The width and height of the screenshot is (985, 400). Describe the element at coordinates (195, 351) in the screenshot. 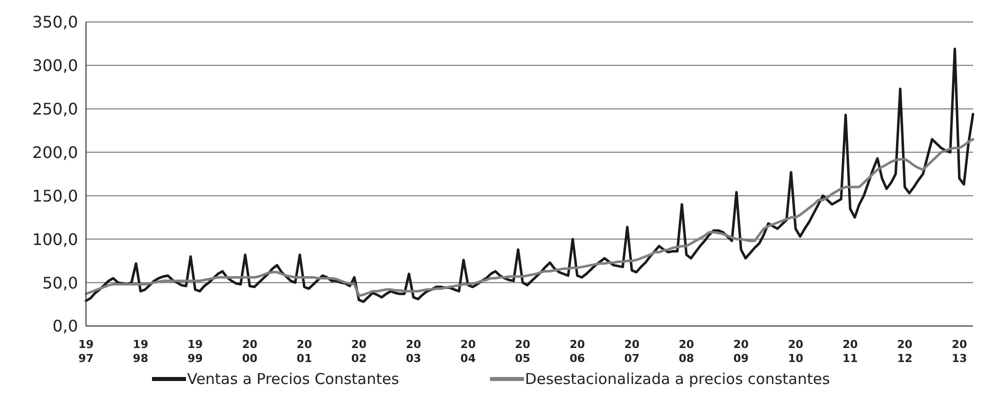

I see `x-tick-label: 19 99` at that location.